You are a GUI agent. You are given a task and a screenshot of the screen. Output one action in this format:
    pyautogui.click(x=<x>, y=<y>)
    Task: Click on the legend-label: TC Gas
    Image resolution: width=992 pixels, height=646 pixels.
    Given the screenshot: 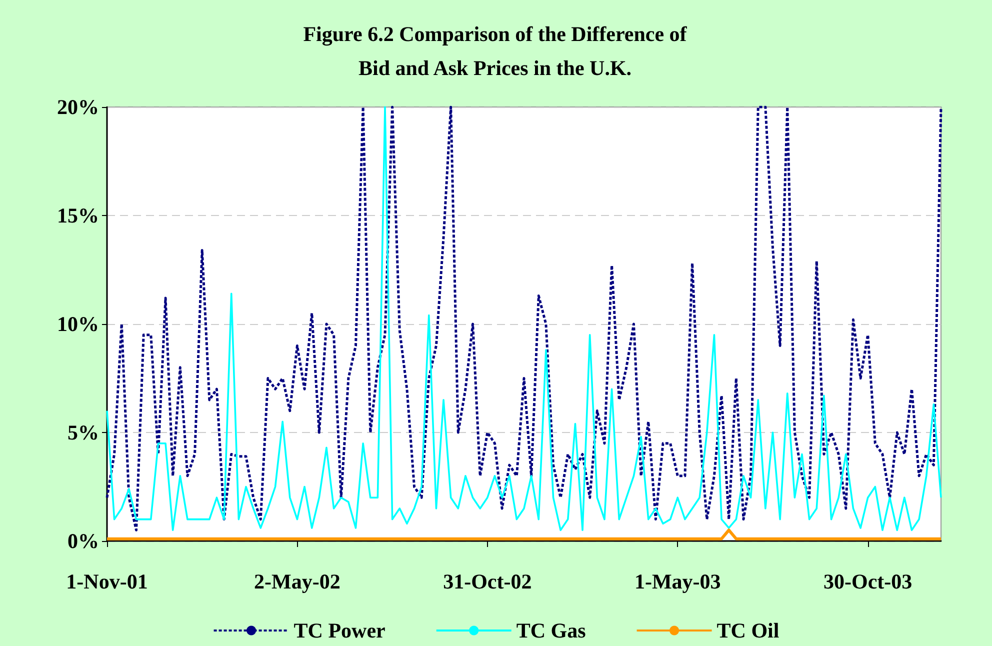 What is the action you would take?
    pyautogui.click(x=551, y=630)
    